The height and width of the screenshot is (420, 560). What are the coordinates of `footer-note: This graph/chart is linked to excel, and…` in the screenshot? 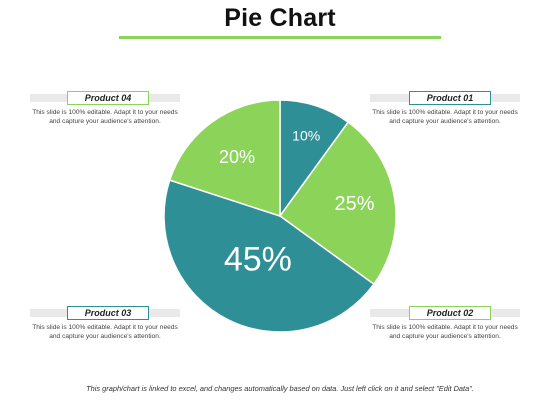 It's located at (280, 388).